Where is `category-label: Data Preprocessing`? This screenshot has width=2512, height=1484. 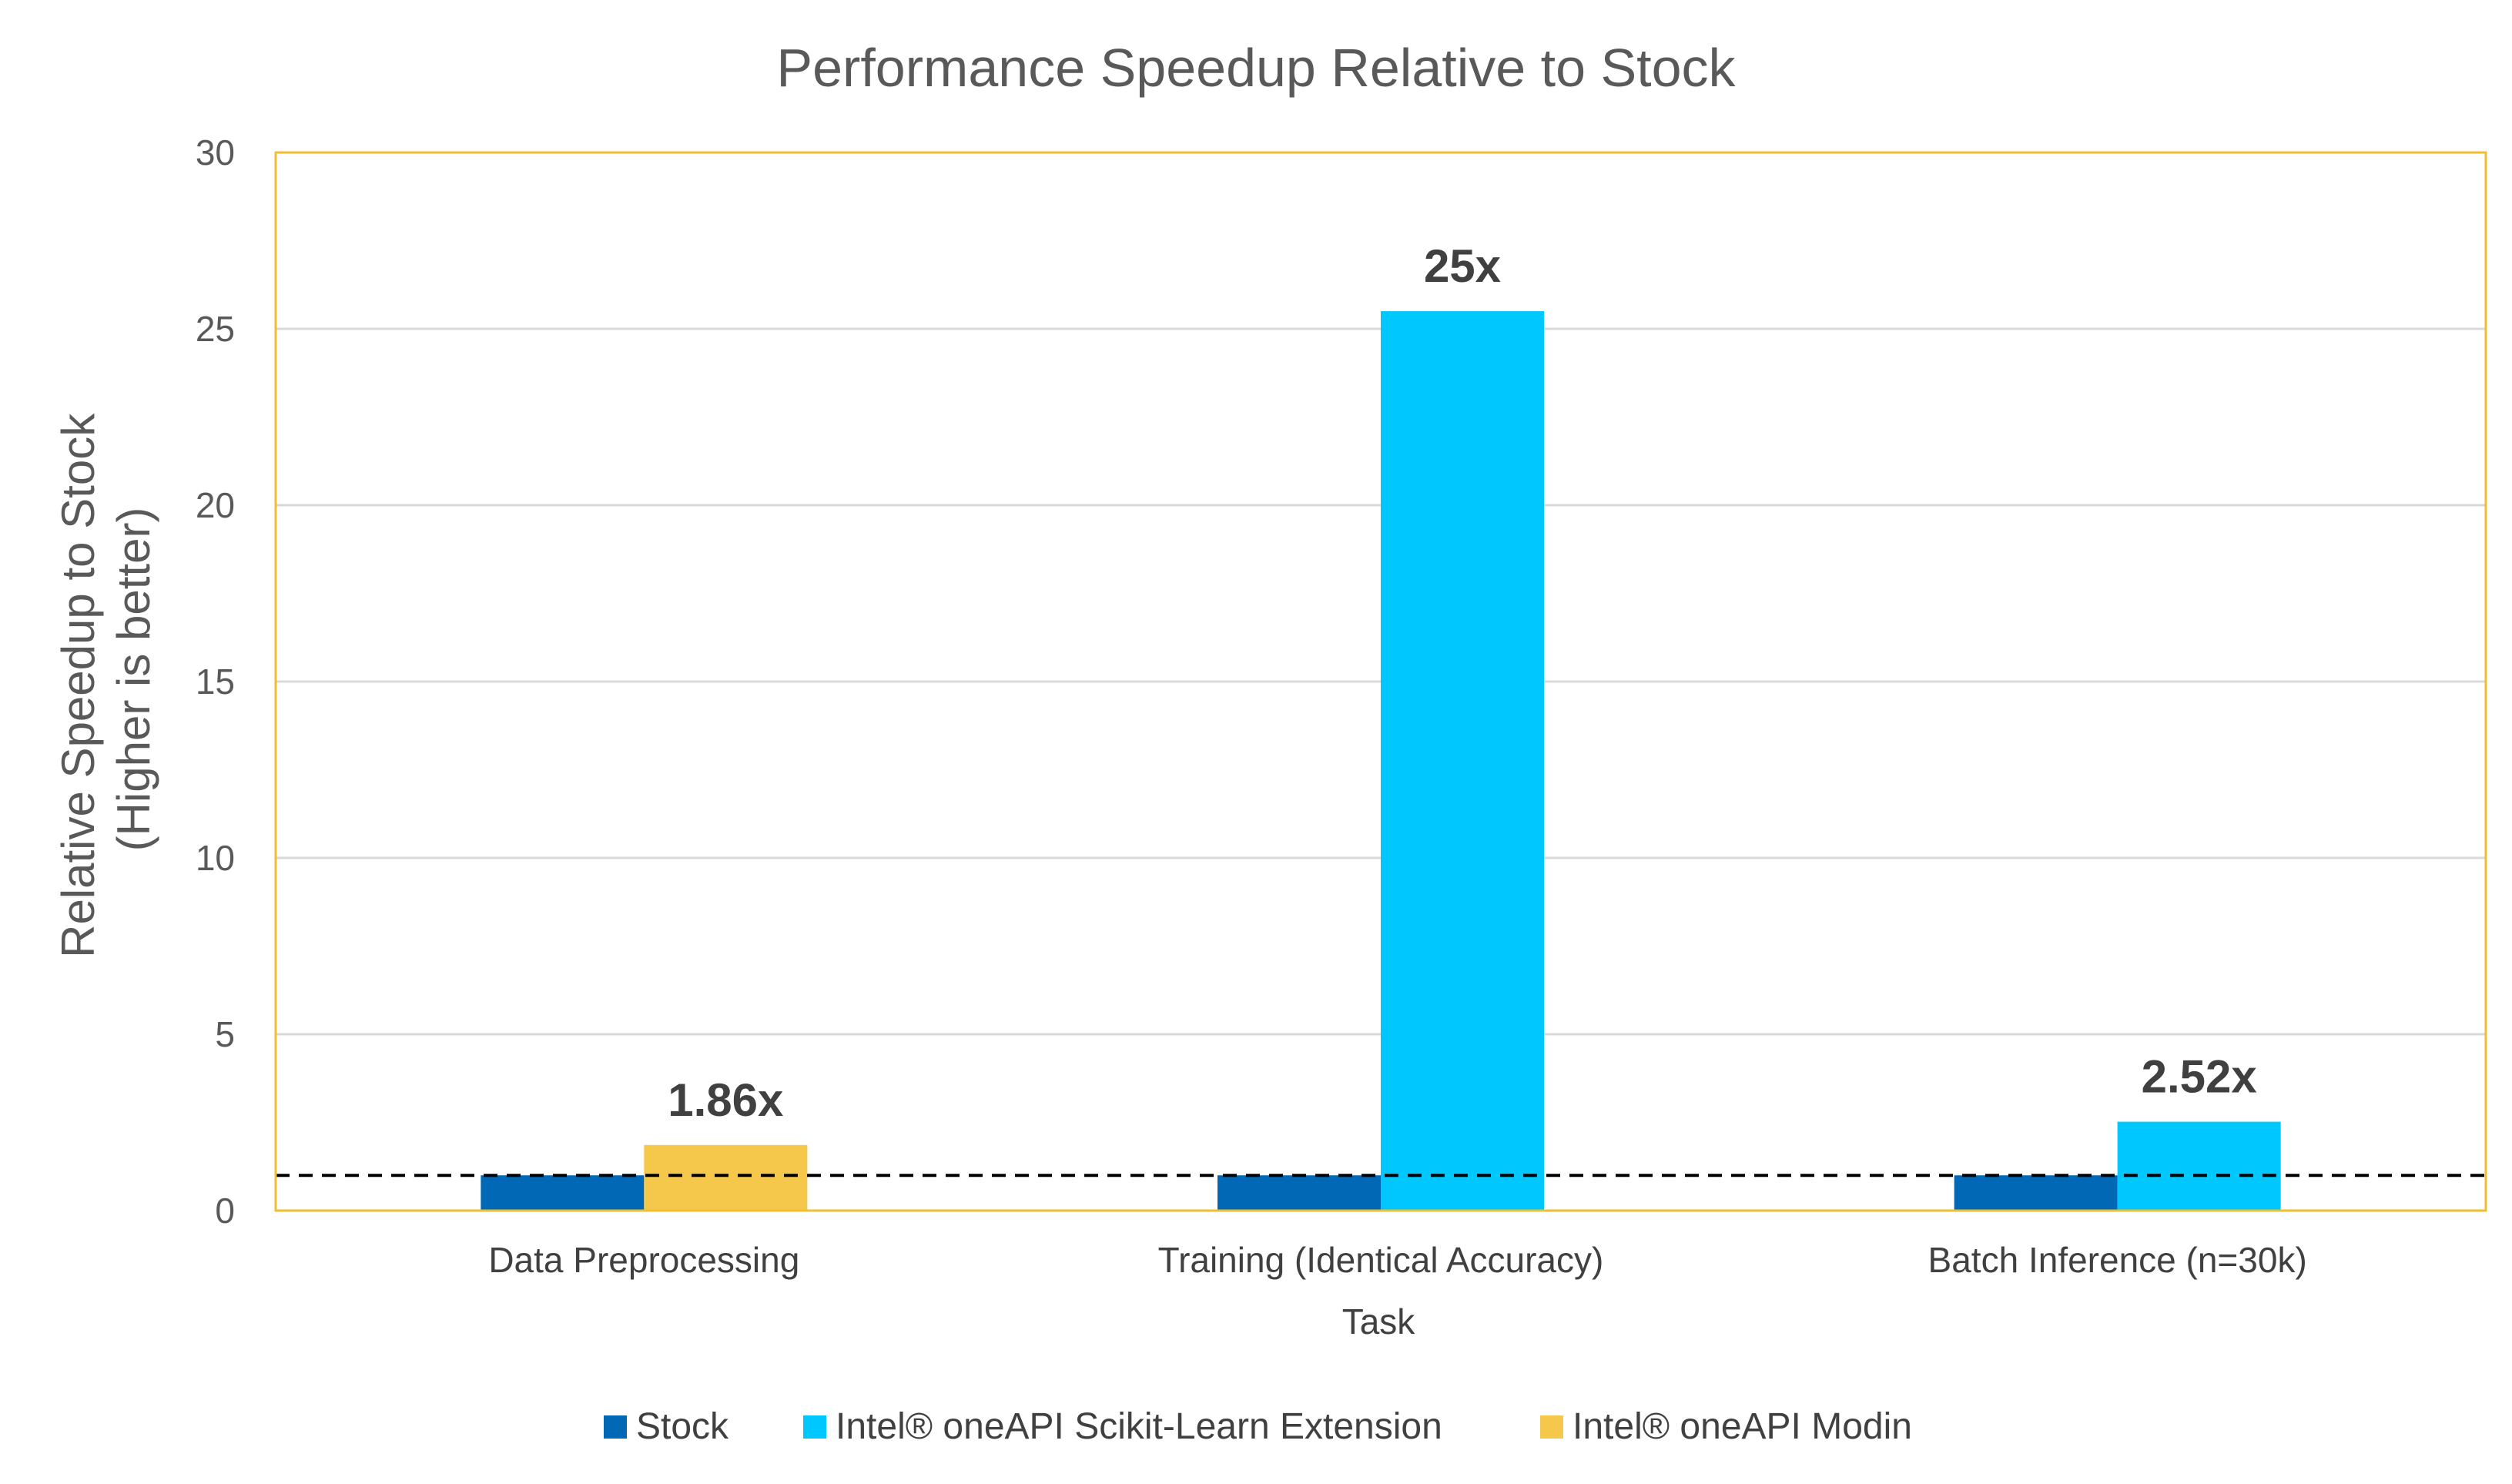
category-label: Data Preprocessing is located at coordinates (643, 1260).